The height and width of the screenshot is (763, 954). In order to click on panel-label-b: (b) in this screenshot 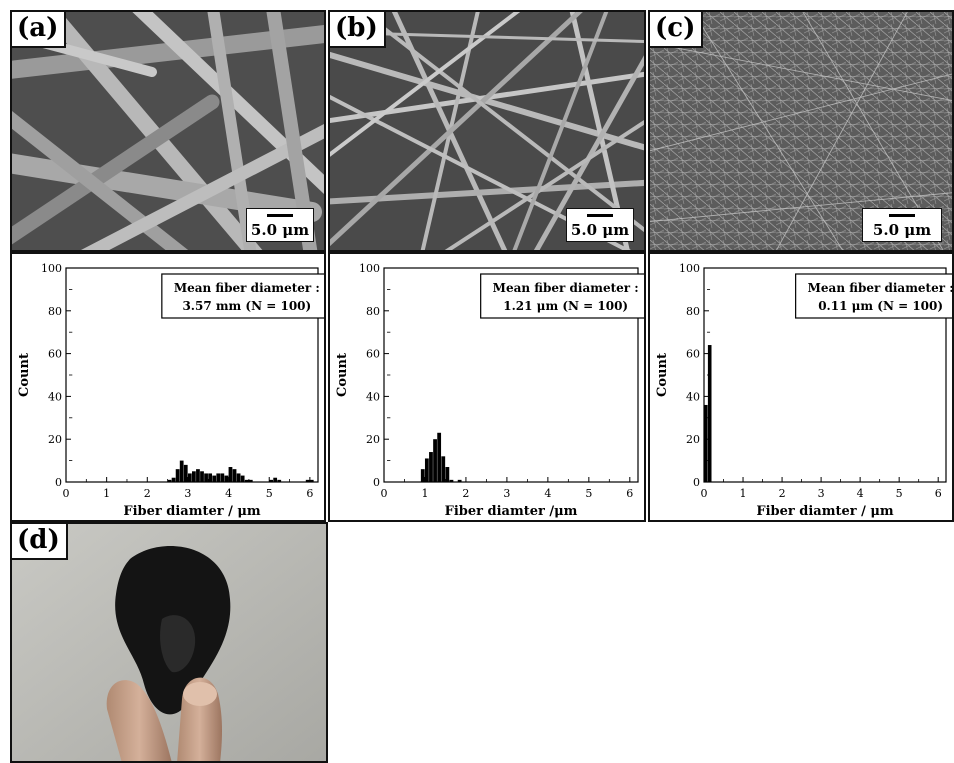, I will do `click(358, 30)`.